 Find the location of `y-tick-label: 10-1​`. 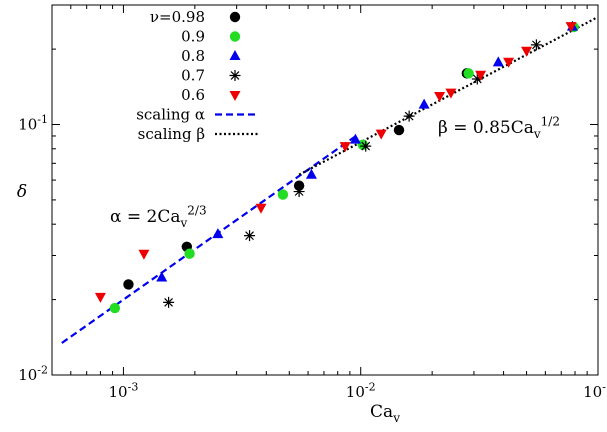

y-tick-label: 10-1​ is located at coordinates (33, 123).